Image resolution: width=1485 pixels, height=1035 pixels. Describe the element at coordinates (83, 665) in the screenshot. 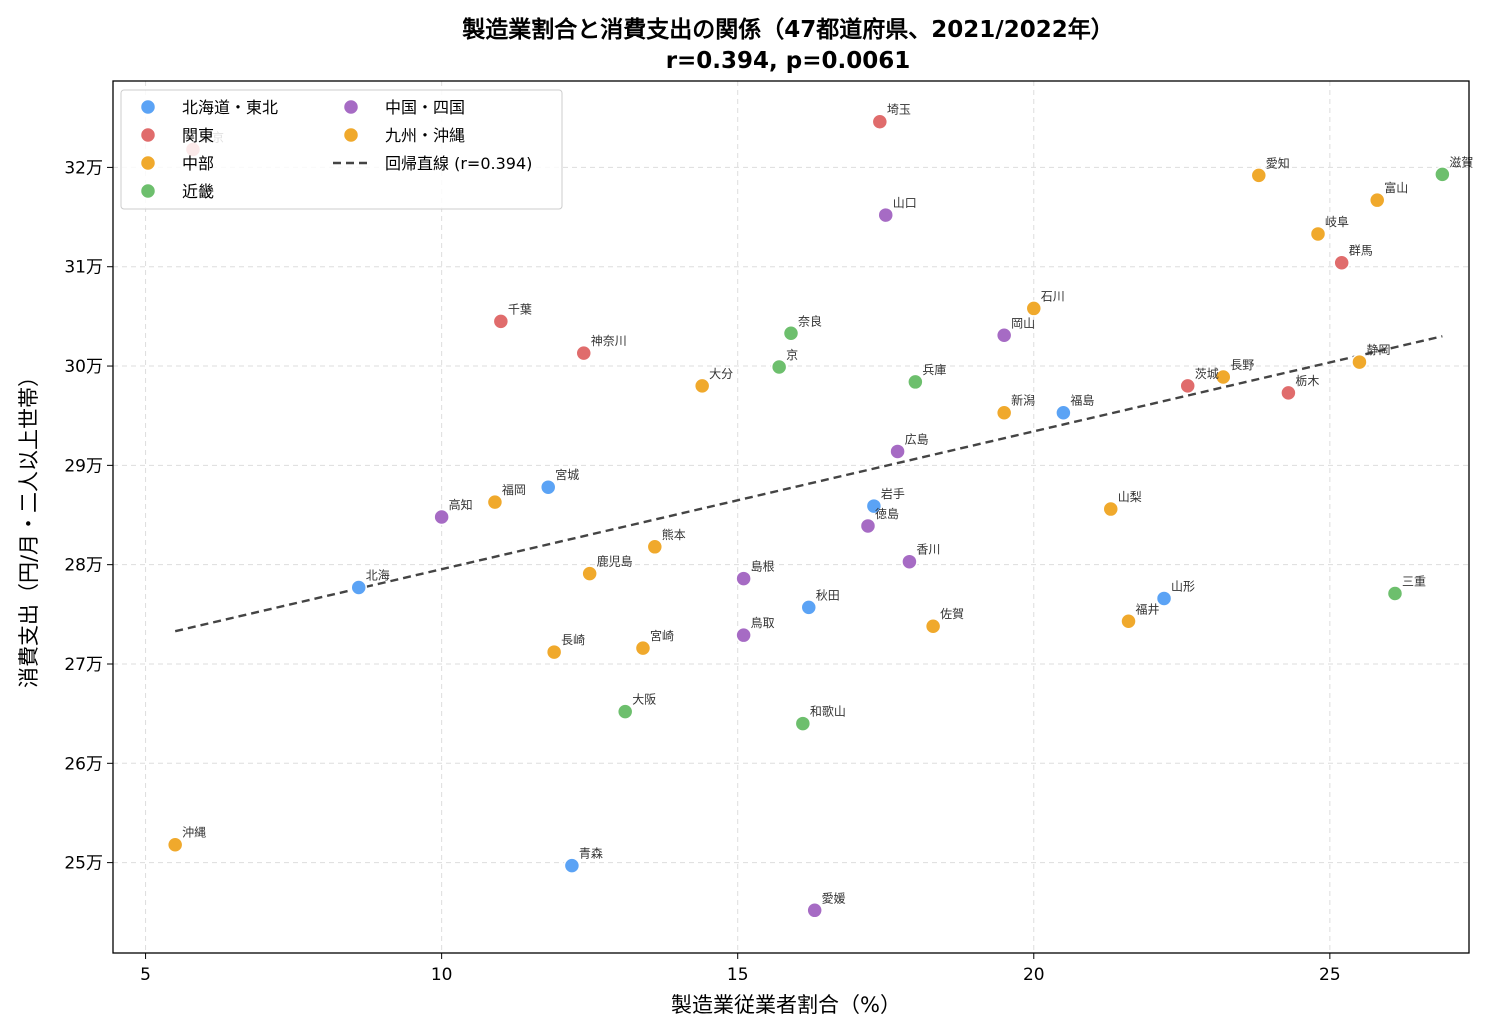

I see `y-tick-label: 27万` at that location.